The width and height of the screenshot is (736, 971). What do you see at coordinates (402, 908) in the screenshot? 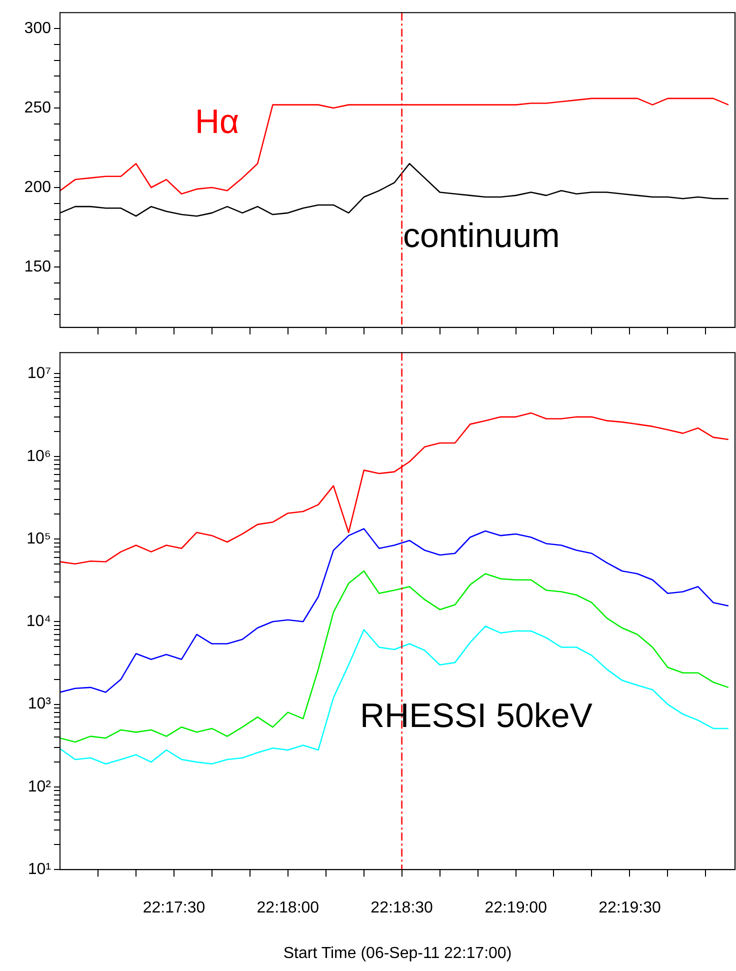
I see `x-tick-label: 22:18:30` at bounding box center [402, 908].